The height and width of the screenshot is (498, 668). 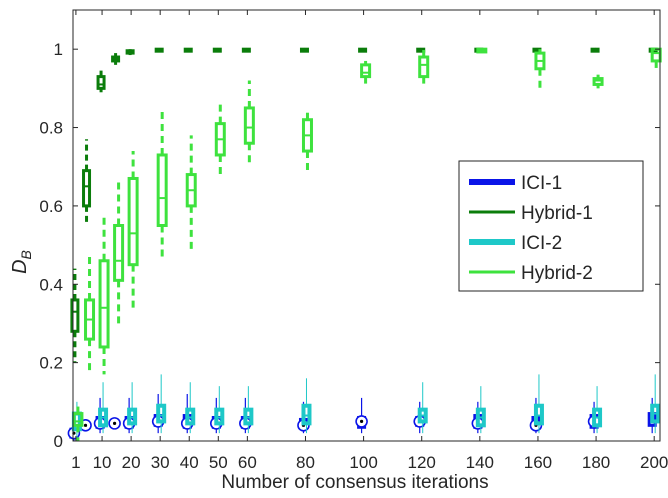 What do you see at coordinates (422, 462) in the screenshot?
I see `x-tick-label: 120` at bounding box center [422, 462].